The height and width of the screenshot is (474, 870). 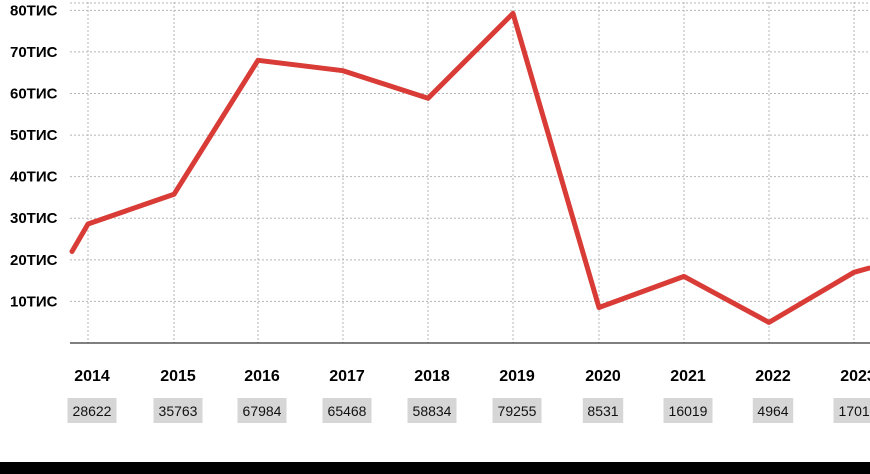 What do you see at coordinates (34, 135) in the screenshot?
I see `y-tick-label: 50ТИС` at bounding box center [34, 135].